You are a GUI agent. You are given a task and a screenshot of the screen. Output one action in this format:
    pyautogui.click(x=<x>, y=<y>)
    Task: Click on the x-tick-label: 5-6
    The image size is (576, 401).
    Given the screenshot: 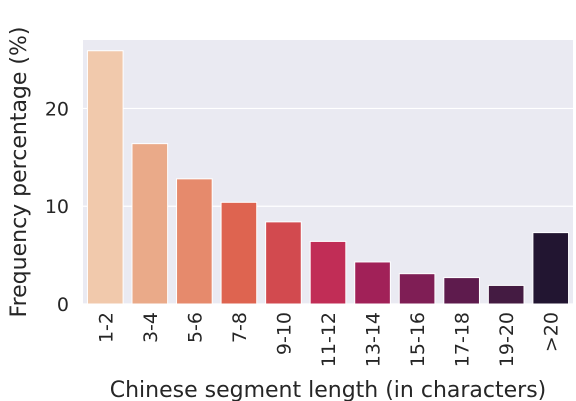 What is the action you would take?
    pyautogui.click(x=195, y=327)
    